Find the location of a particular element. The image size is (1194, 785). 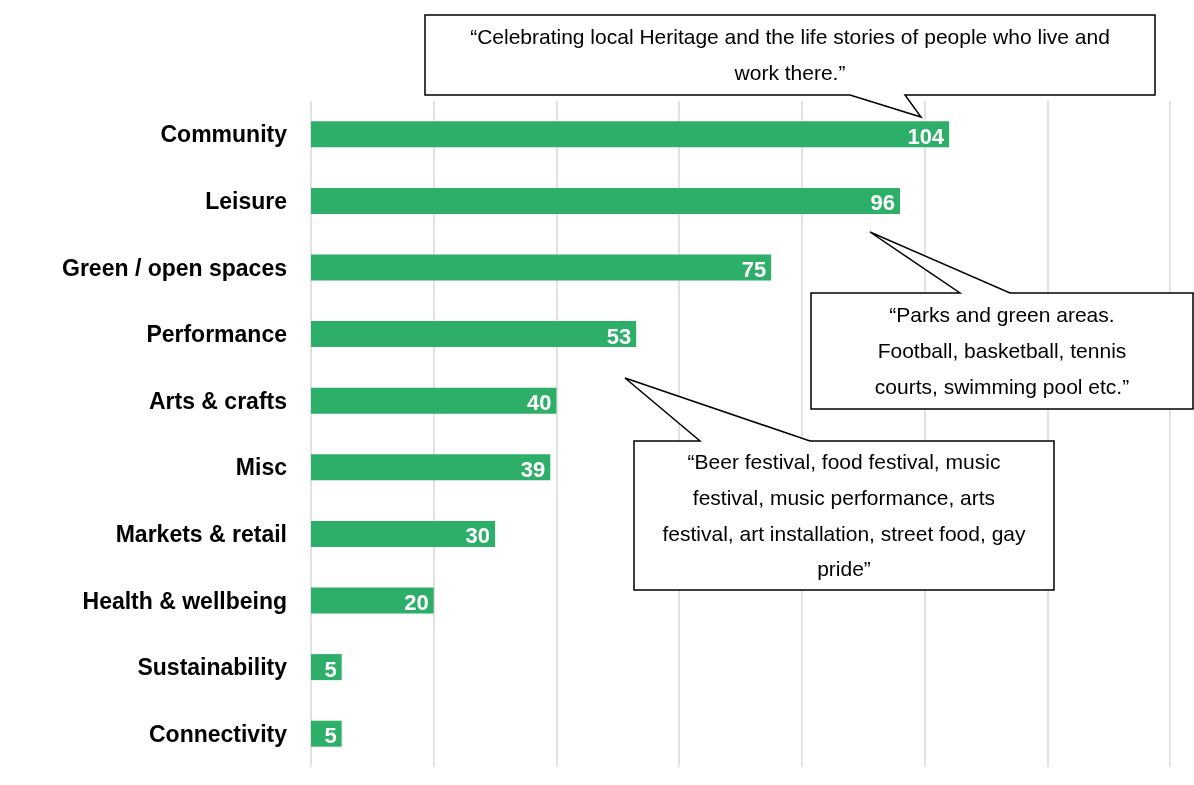

y-tick-label: Health & wellbeing is located at coordinates (184, 600).